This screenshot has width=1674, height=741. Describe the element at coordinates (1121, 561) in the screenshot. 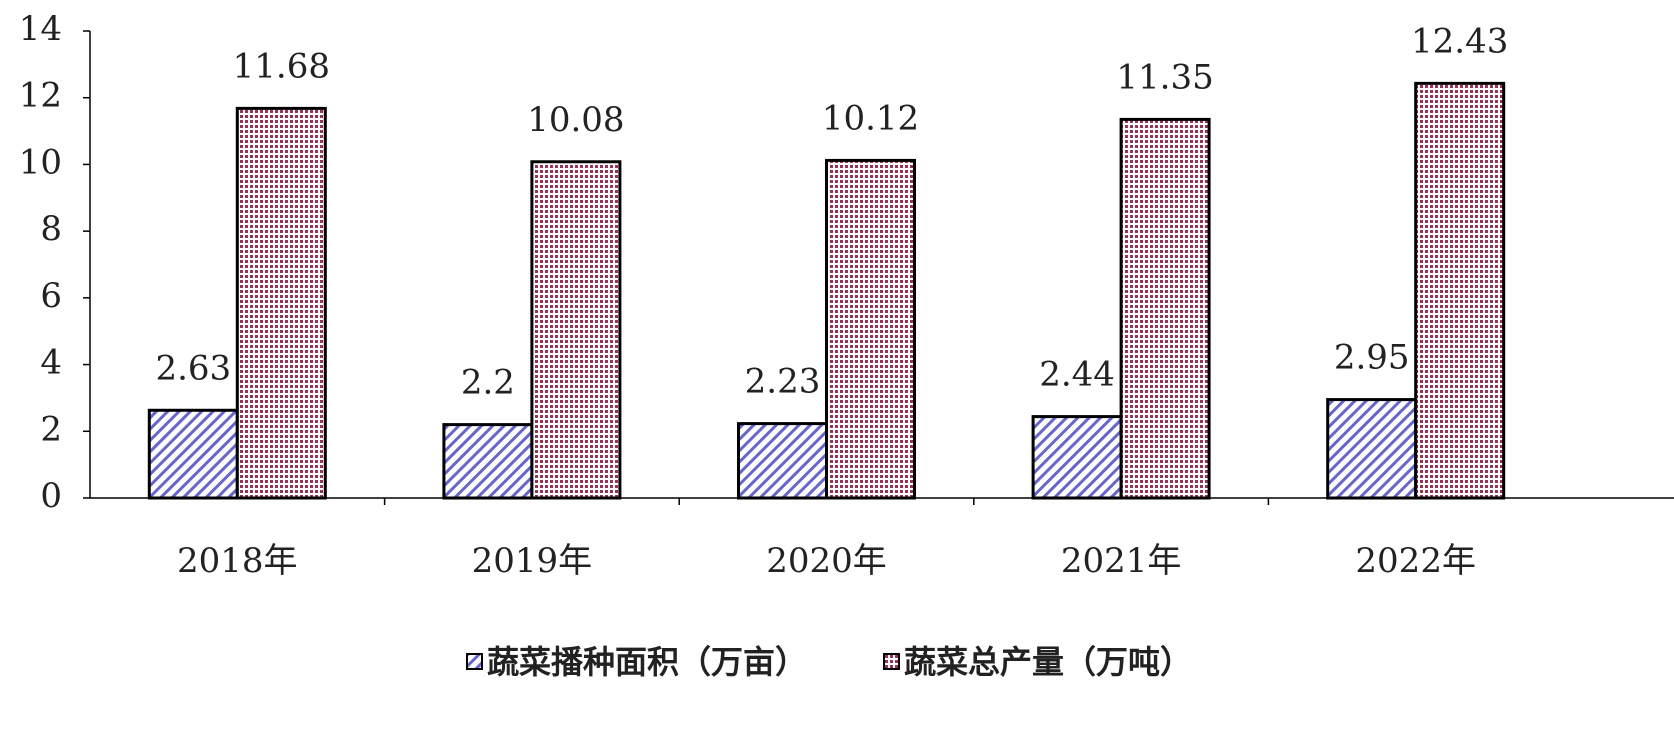

I see `x-tick-label: 2021年` at that location.